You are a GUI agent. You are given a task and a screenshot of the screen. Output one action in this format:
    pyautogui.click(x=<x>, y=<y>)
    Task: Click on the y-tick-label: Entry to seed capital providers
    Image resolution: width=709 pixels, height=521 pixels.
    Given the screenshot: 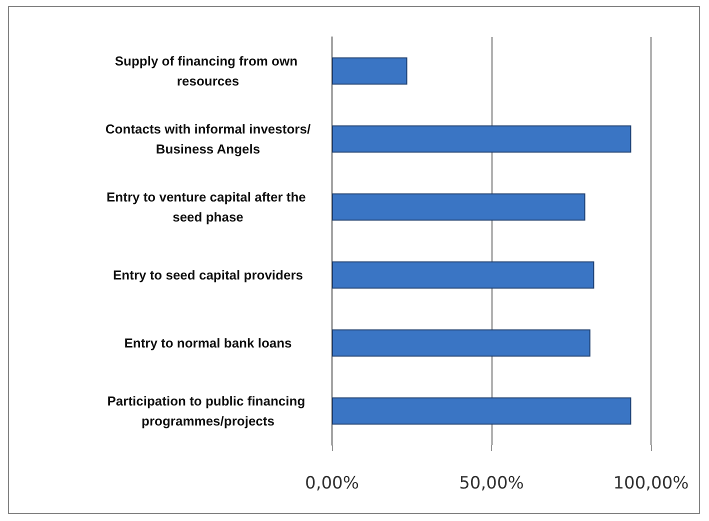 What is the action you would take?
    pyautogui.click(x=208, y=275)
    